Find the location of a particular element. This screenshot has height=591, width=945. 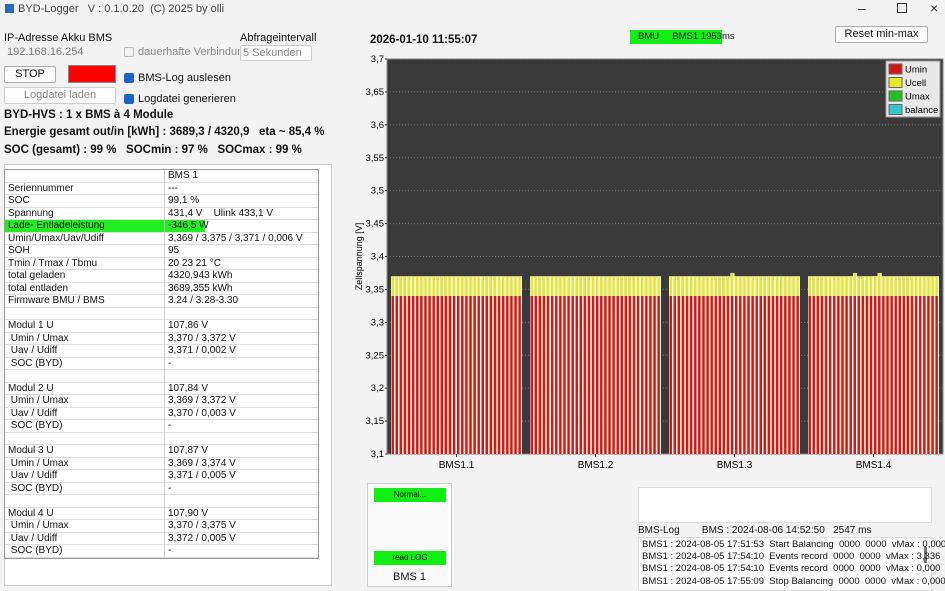

table-cell: 107,90 V is located at coordinates (186, 513).